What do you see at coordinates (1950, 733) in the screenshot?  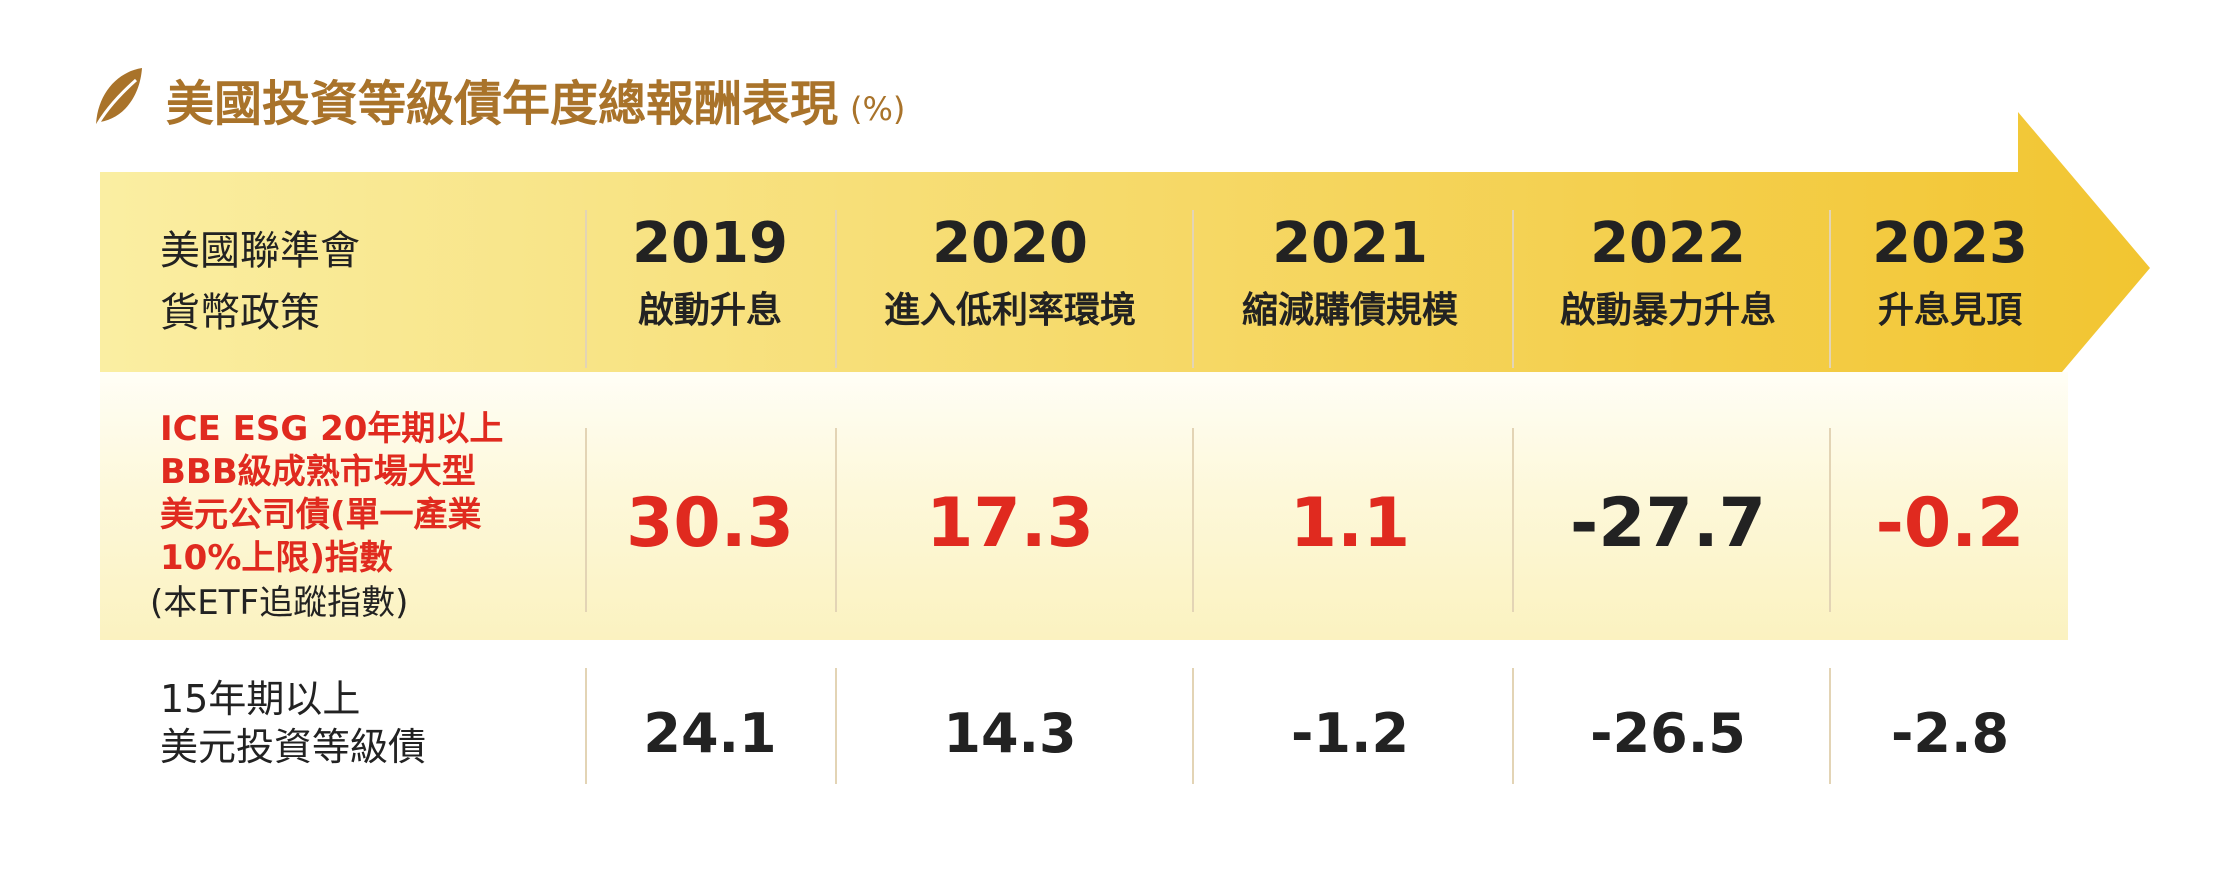 I see `comparison-value: -2.8` at bounding box center [1950, 733].